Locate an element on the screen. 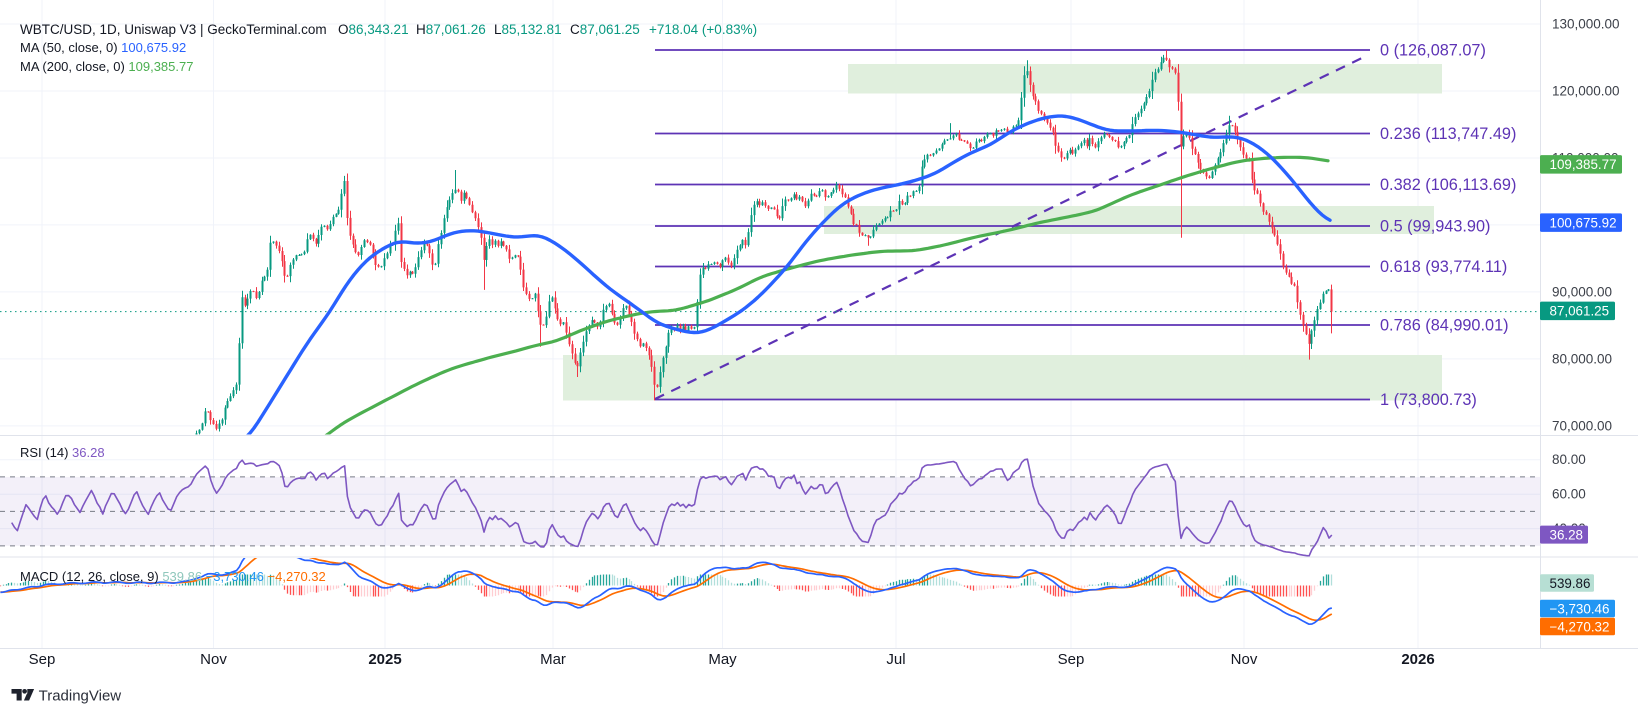 The image size is (1638, 715). svg-text: +718.04 (+0.83%) is located at coordinates (703, 29).